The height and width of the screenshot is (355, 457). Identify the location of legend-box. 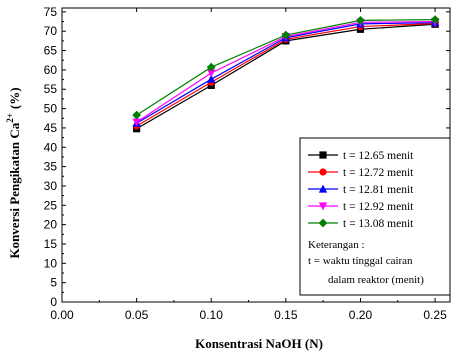
(375, 216).